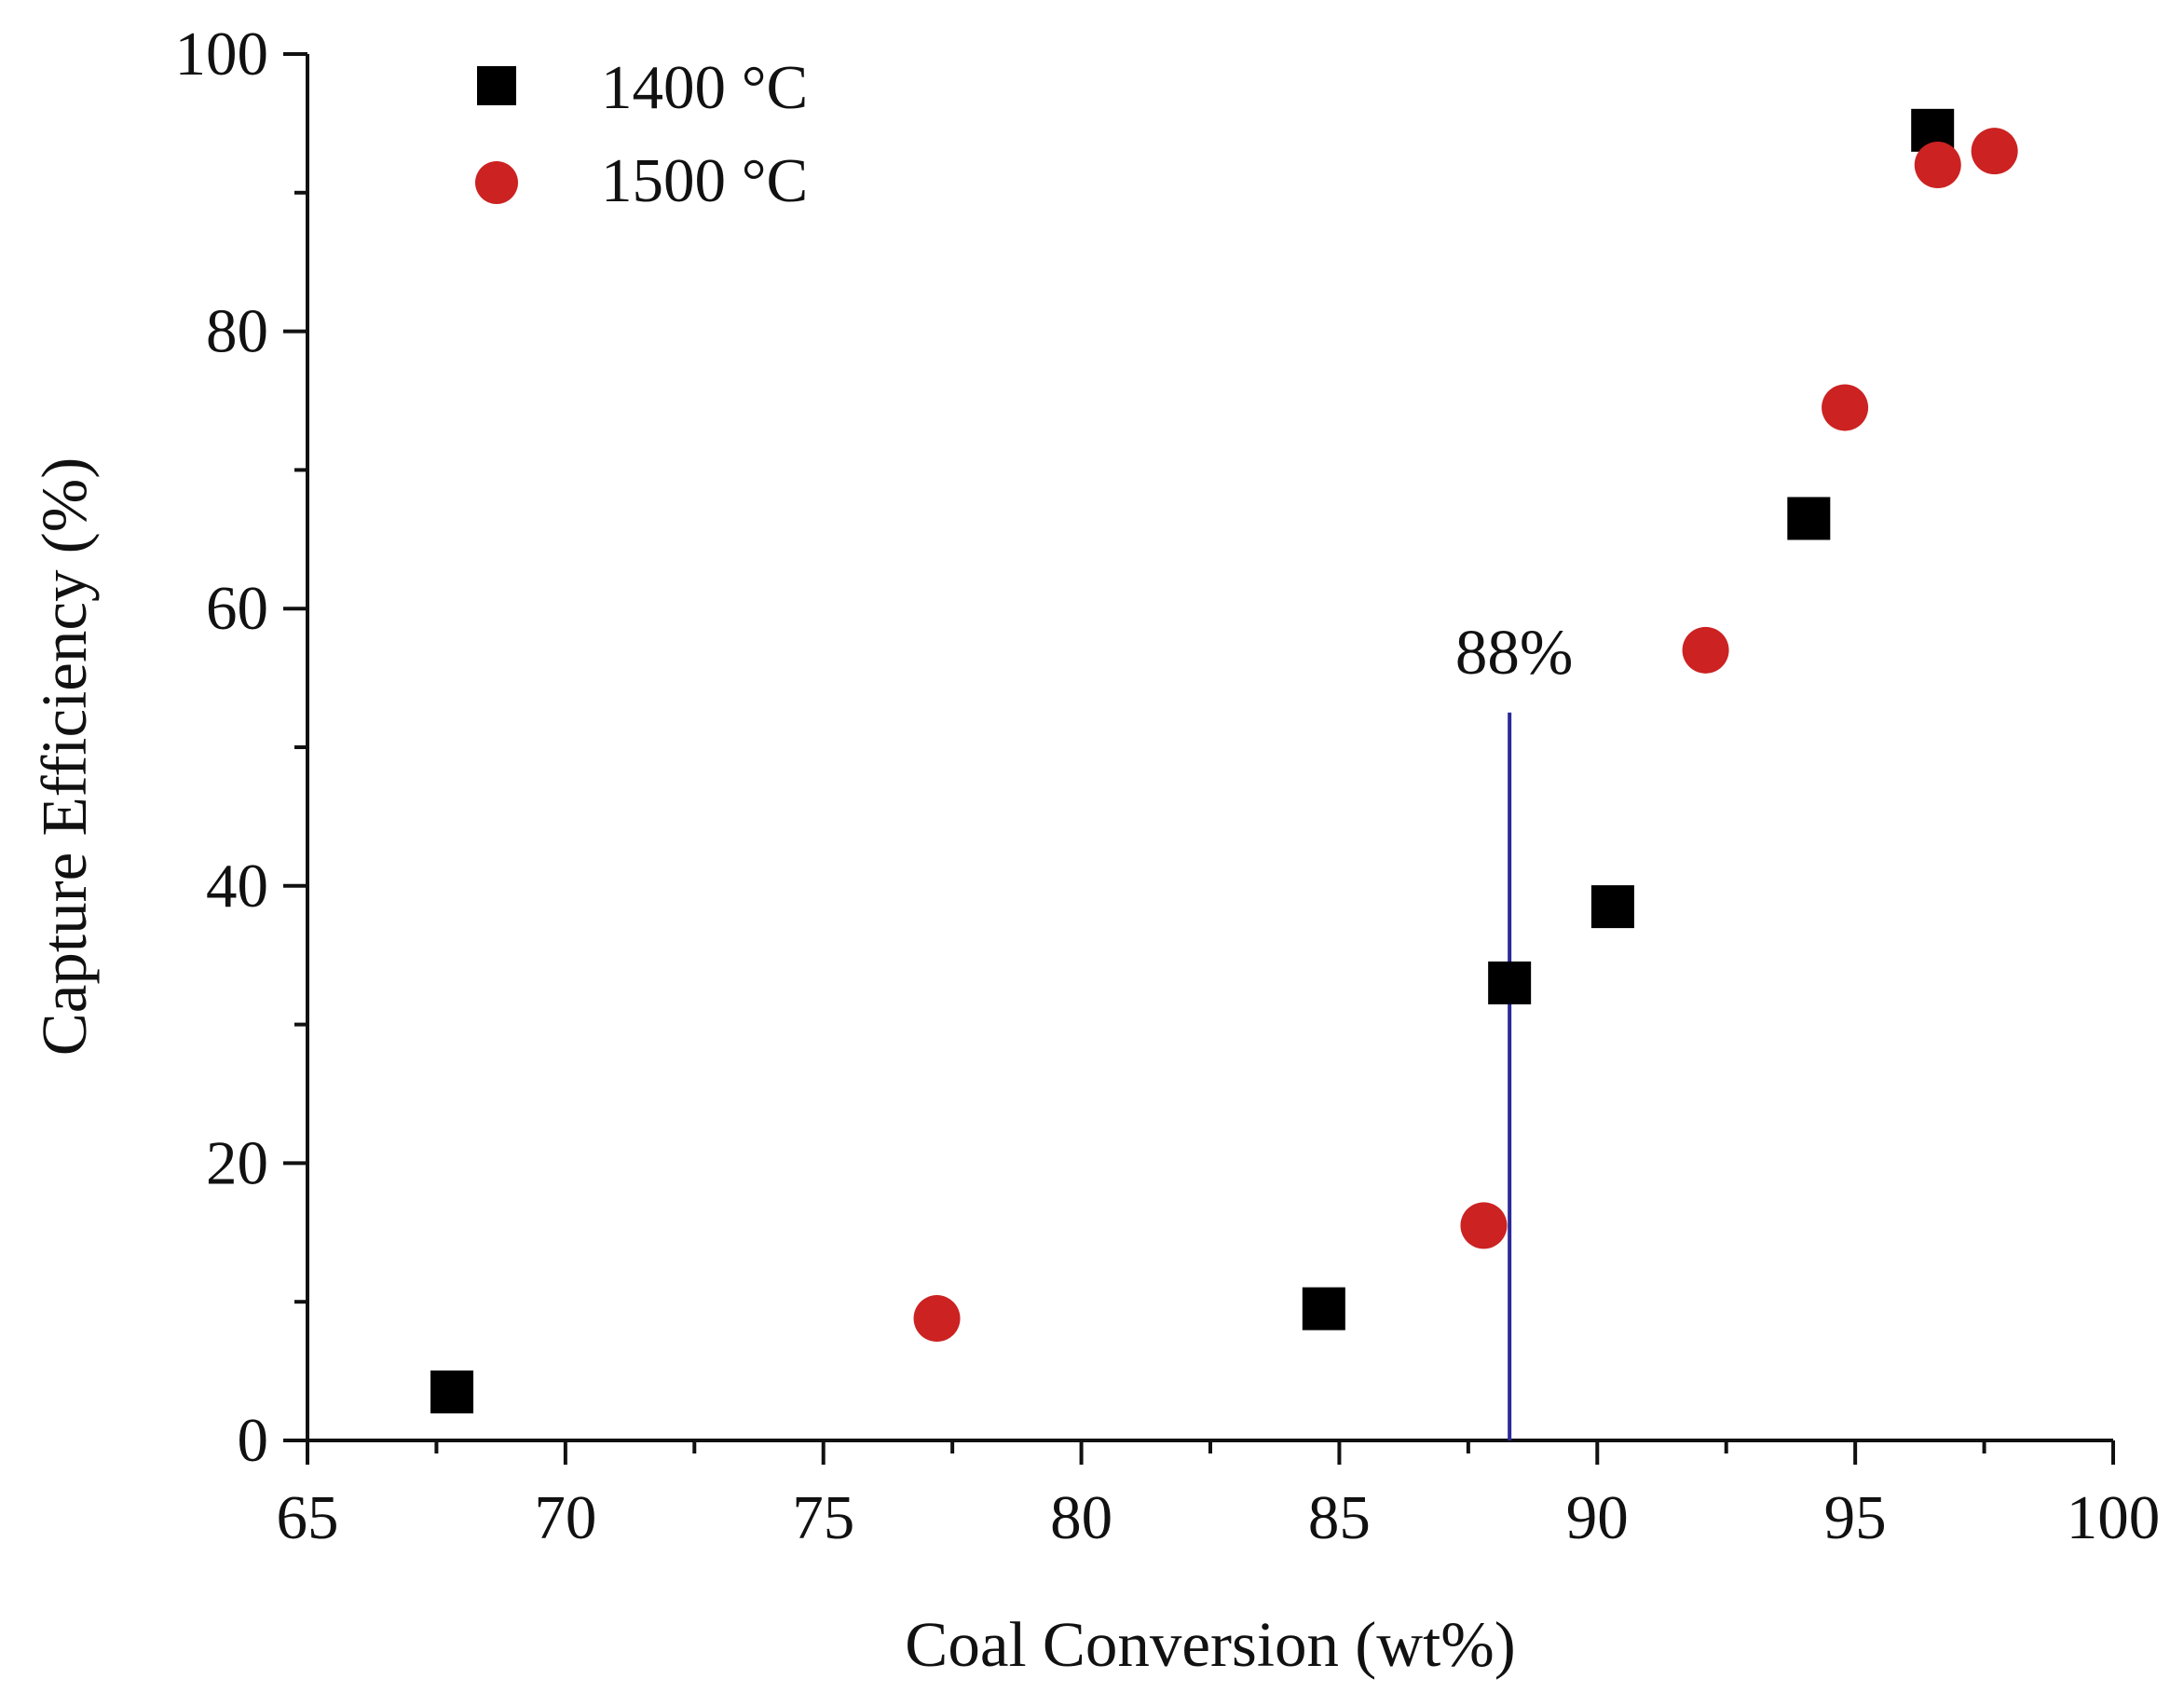 This screenshot has height=1692, width=2184. What do you see at coordinates (253, 1440) in the screenshot?
I see `y-tick-label: 0` at bounding box center [253, 1440].